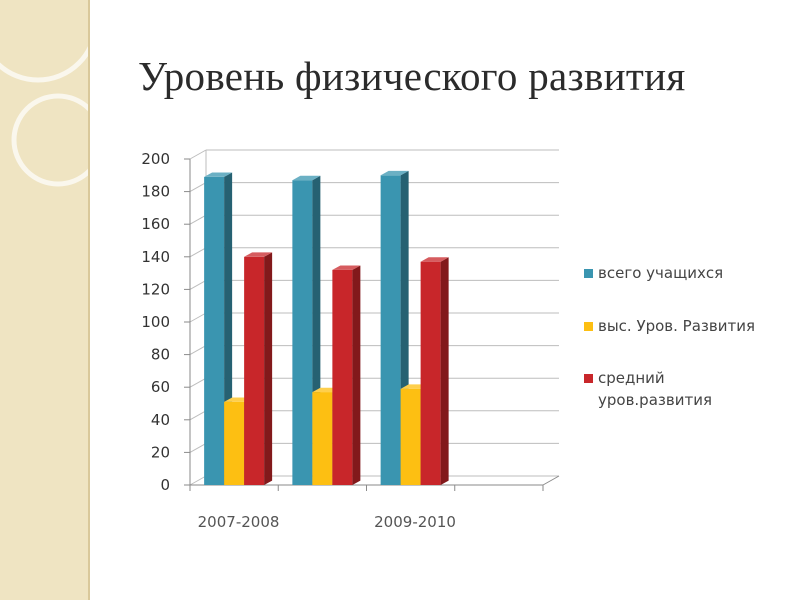 This screenshot has height=600, width=800. Describe the element at coordinates (155, 289) in the screenshot. I see `y-tick-label: 120` at that location.